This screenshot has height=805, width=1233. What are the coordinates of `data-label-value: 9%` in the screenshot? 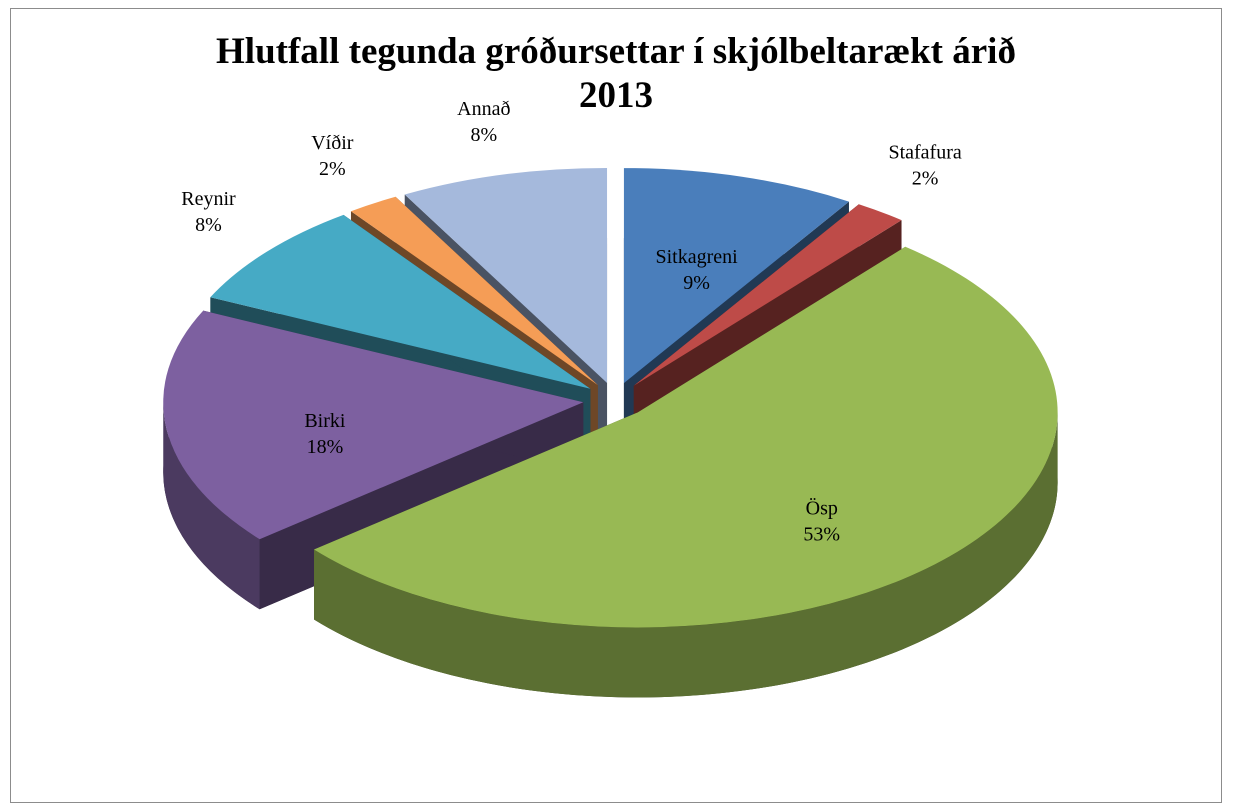 It's located at (696, 283).